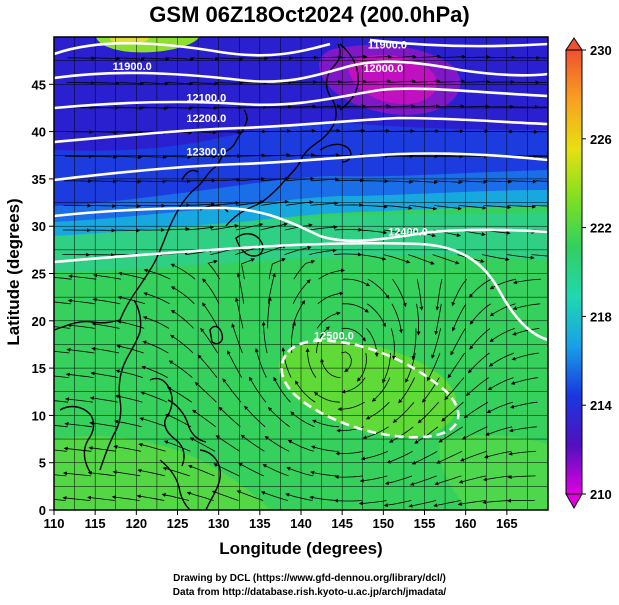 The height and width of the screenshot is (605, 619). I want to click on y-tick-label: 0, so click(42, 510).